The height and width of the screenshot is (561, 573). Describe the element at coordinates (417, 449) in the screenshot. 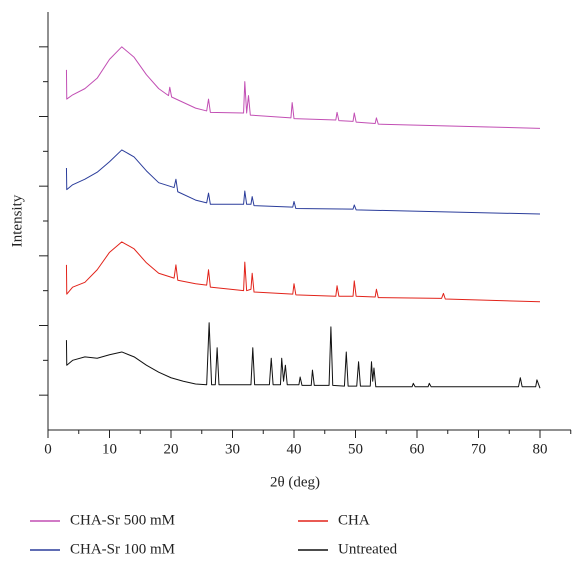

I see `x-tick-label: 60` at that location.